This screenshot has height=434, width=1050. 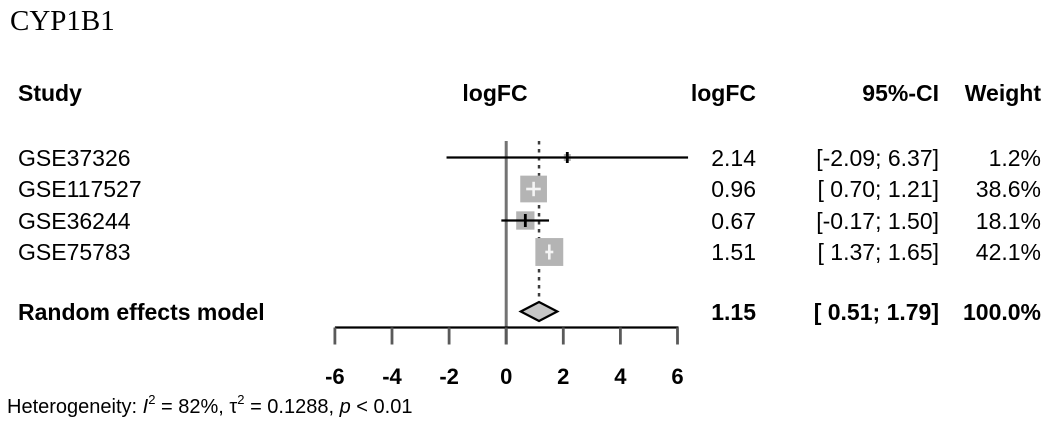 What do you see at coordinates (141, 311) in the screenshot?
I see `study-name-summary: Random effects model` at bounding box center [141, 311].